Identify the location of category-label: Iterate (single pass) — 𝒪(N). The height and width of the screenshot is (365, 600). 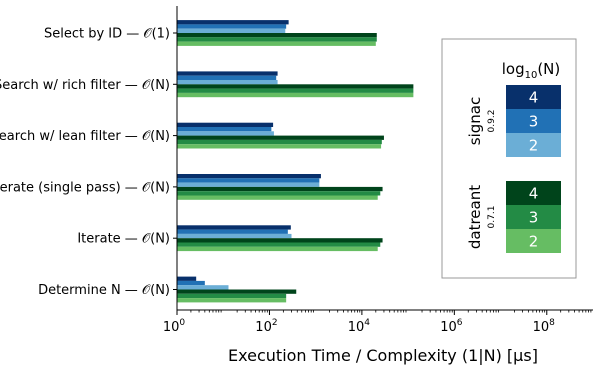
(85, 187).